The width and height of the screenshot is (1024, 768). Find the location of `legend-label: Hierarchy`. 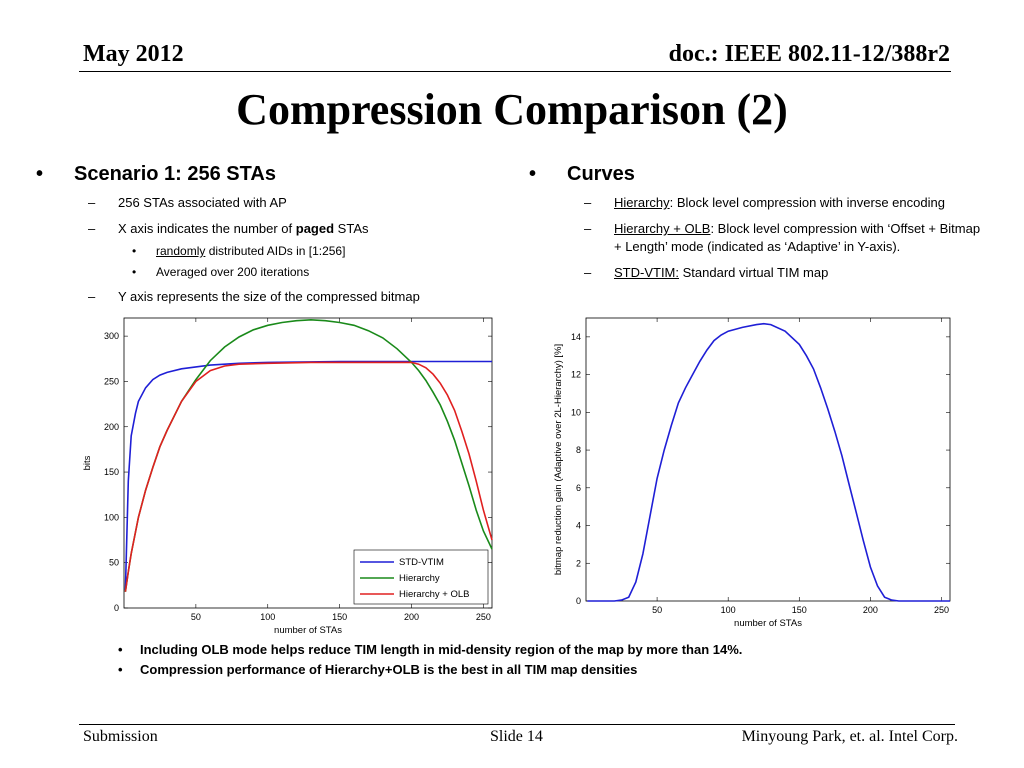

legend-label: Hierarchy is located at coordinates (419, 578).